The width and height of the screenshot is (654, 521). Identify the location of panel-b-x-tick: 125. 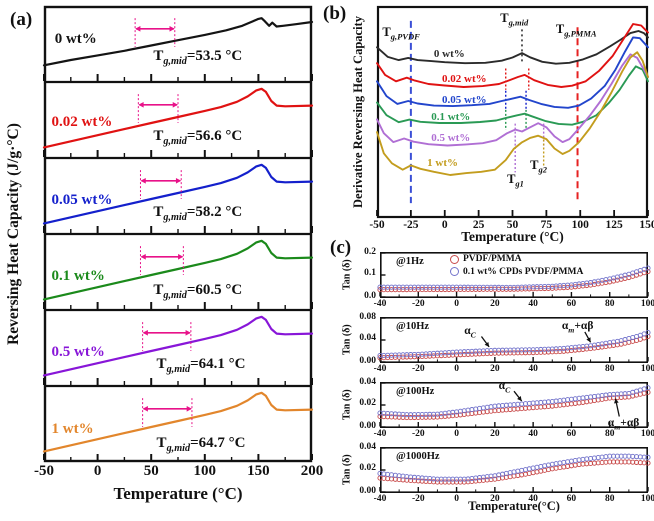
(614, 225).